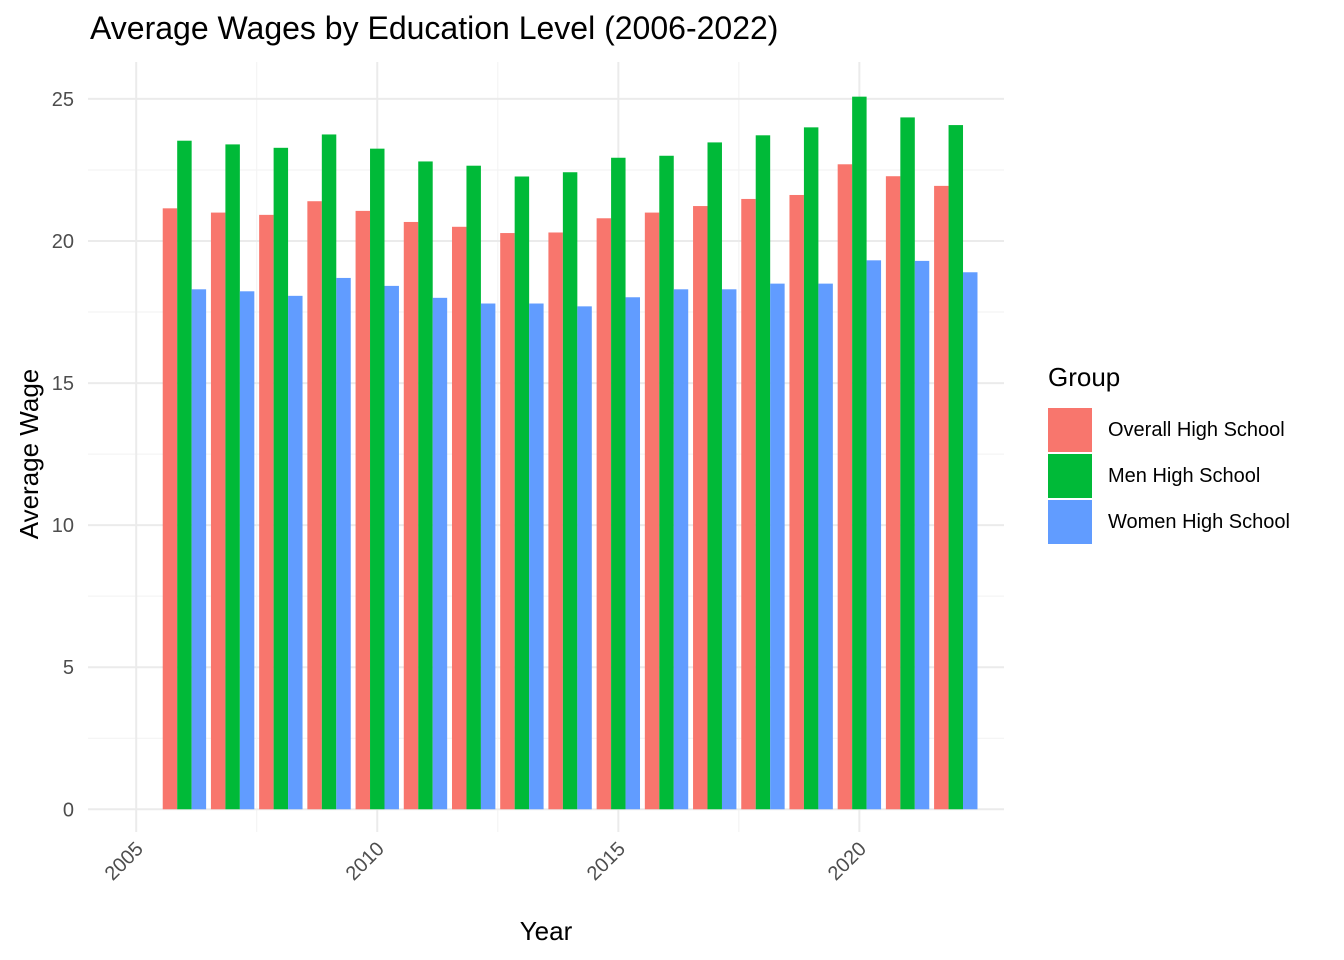 This screenshot has height=960, width=1344. What do you see at coordinates (522, 493) in the screenshot?
I see `bar-men-high-school-2013` at bounding box center [522, 493].